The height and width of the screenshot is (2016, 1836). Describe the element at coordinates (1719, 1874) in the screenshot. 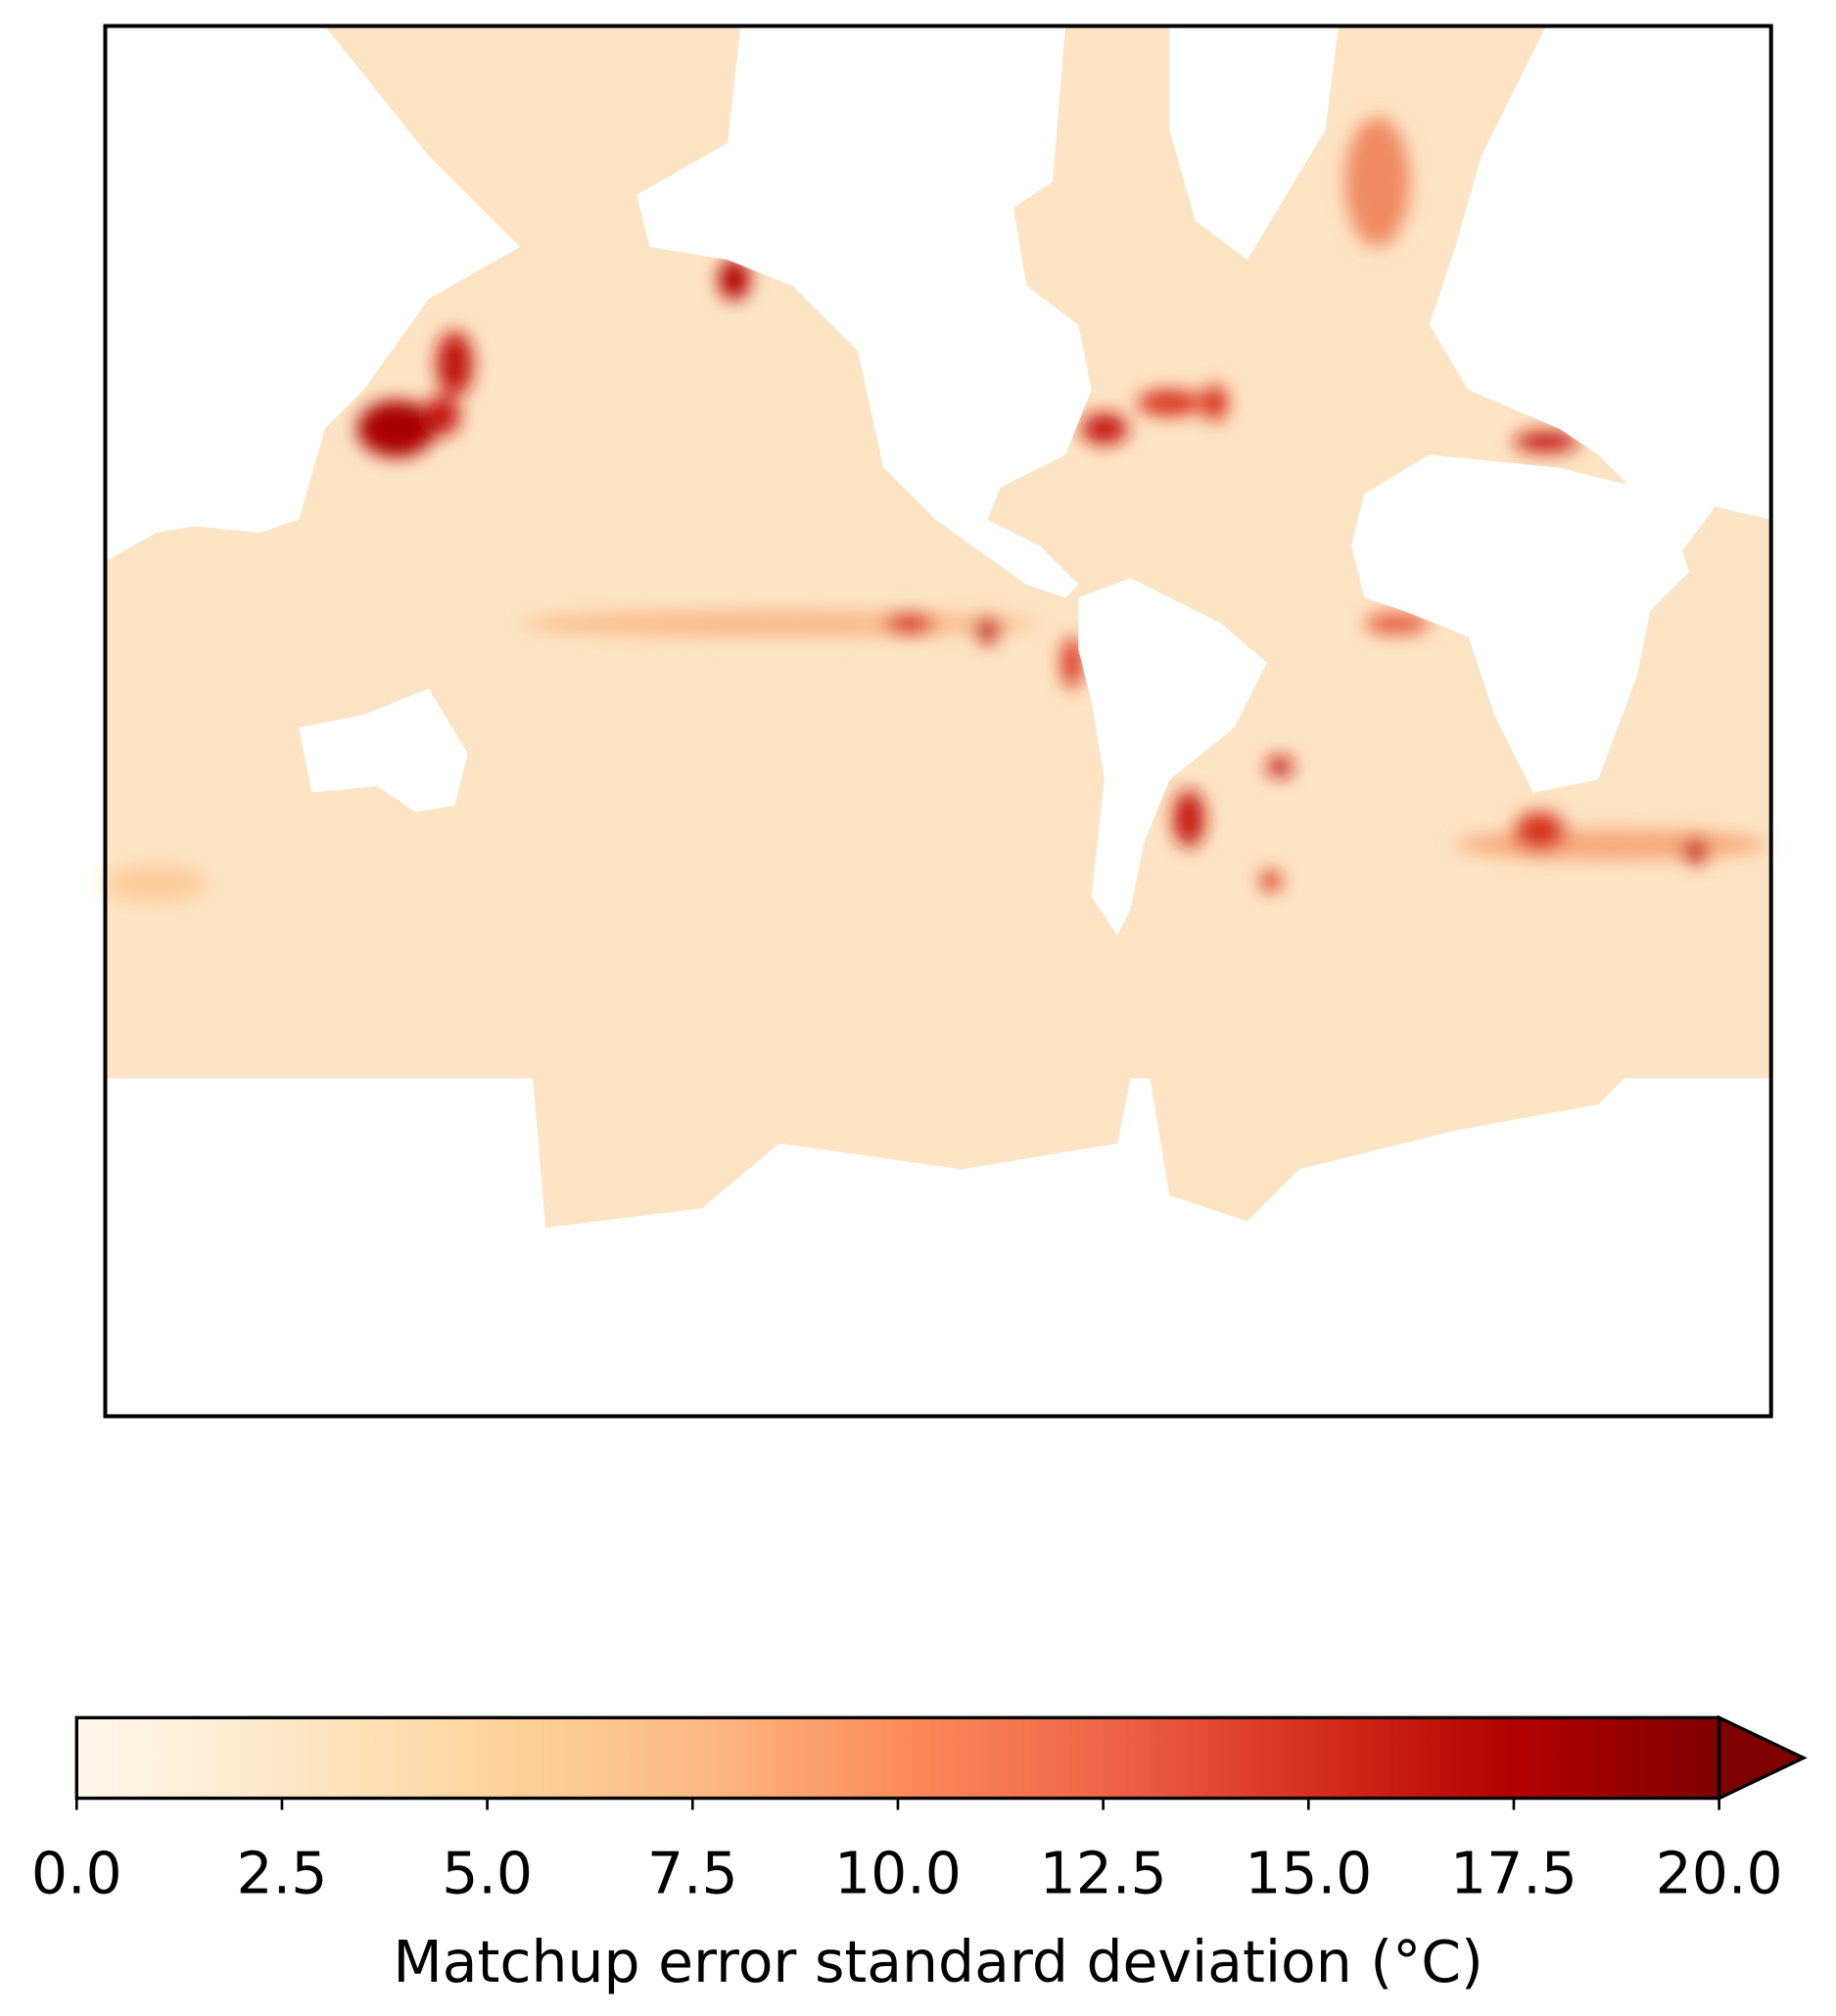

I see `tick-label: 20.0` at that location.